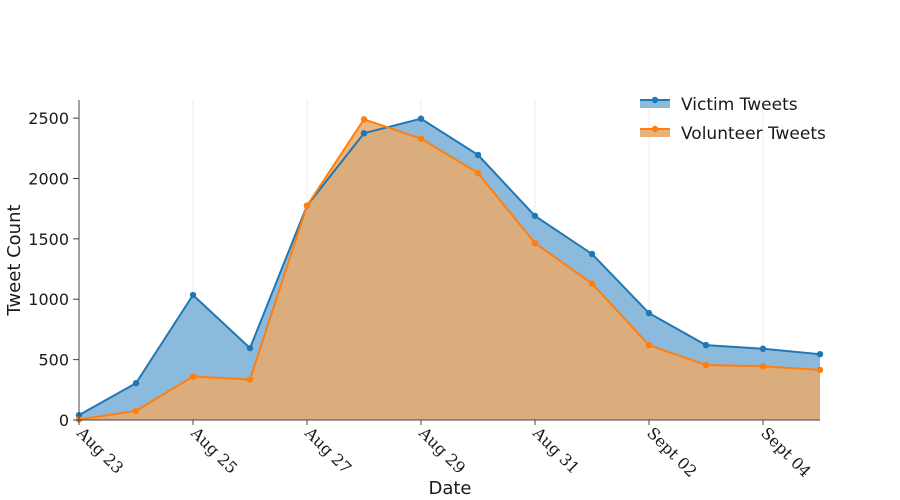 The width and height of the screenshot is (900, 500). What do you see at coordinates (53, 360) in the screenshot?
I see `y-tick-label: 500` at bounding box center [53, 360].